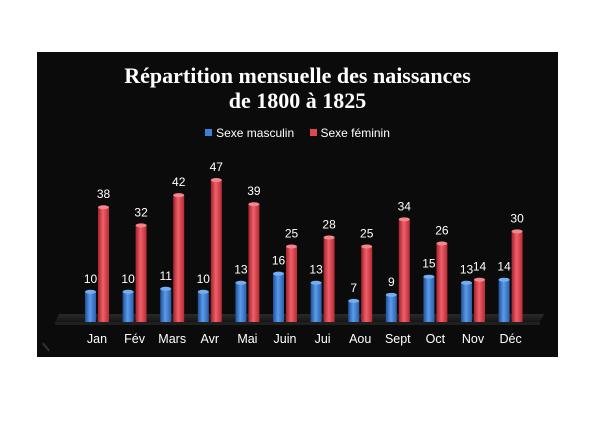 The height and width of the screenshot is (435, 600). What do you see at coordinates (278, 297) in the screenshot?
I see `bar-male-Juin` at bounding box center [278, 297].